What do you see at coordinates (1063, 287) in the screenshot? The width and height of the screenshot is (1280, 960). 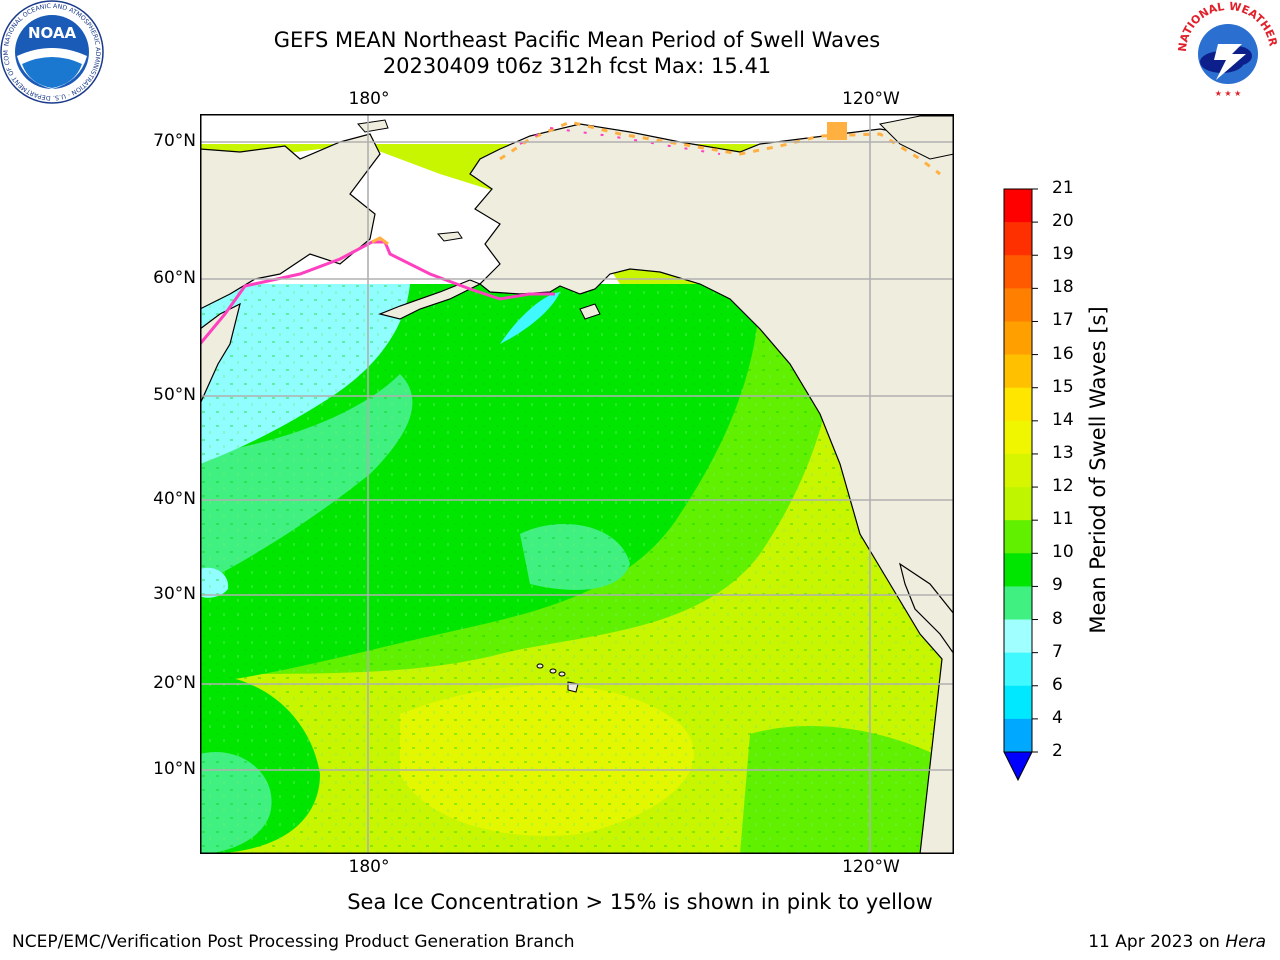 I see `colorbar-tick-label: 18` at bounding box center [1063, 287].